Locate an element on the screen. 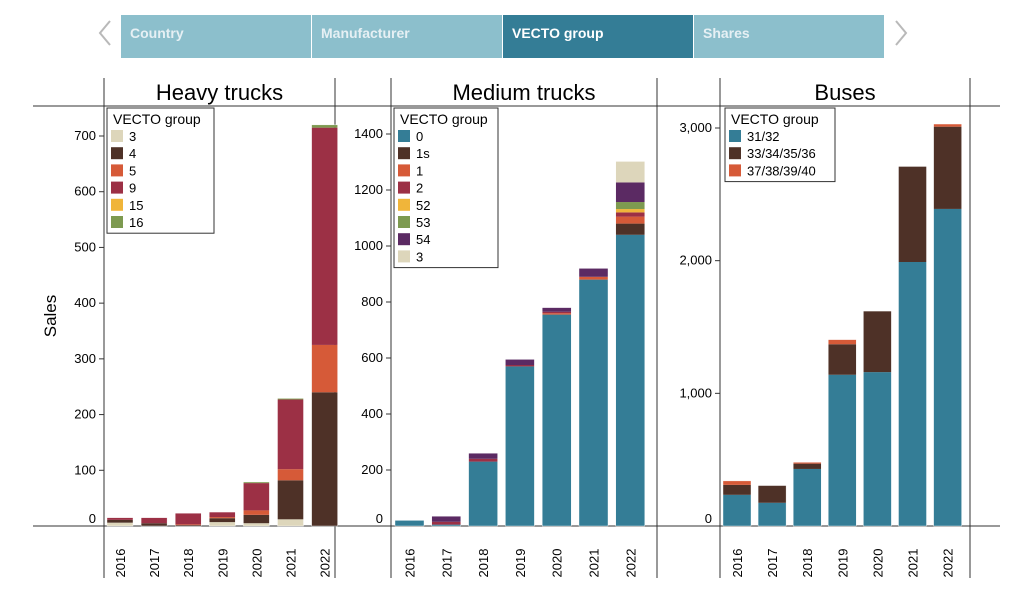  chevron-right-icon is located at coordinates (901, 33).